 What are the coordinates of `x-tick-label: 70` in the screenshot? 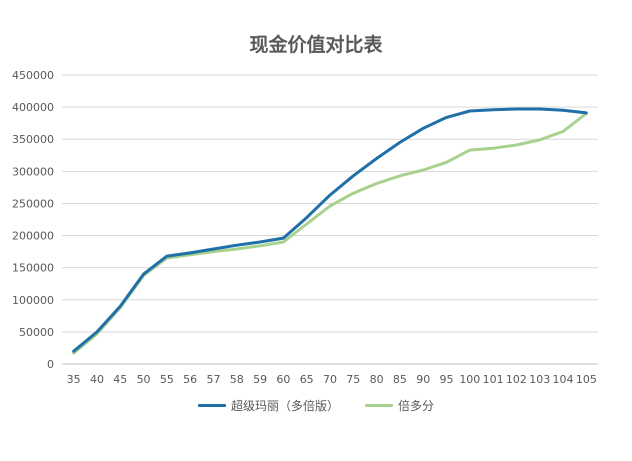 It's located at (330, 379).